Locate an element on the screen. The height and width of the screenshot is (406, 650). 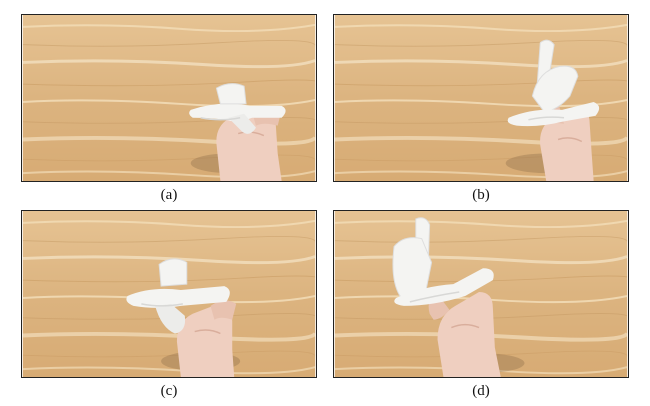
caption-c: (c) is located at coordinates (169, 391).